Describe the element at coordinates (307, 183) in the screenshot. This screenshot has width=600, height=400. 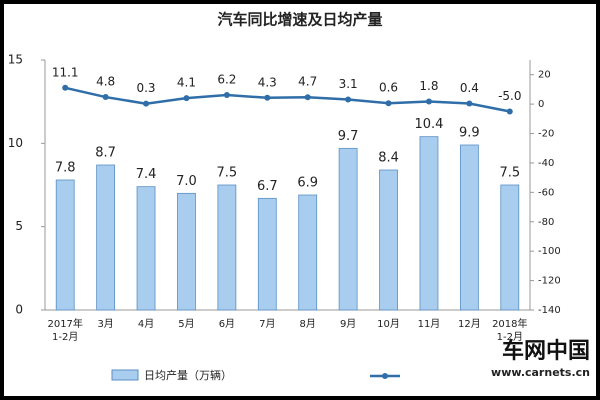
I see `bar-value-label: 6.9` at that location.